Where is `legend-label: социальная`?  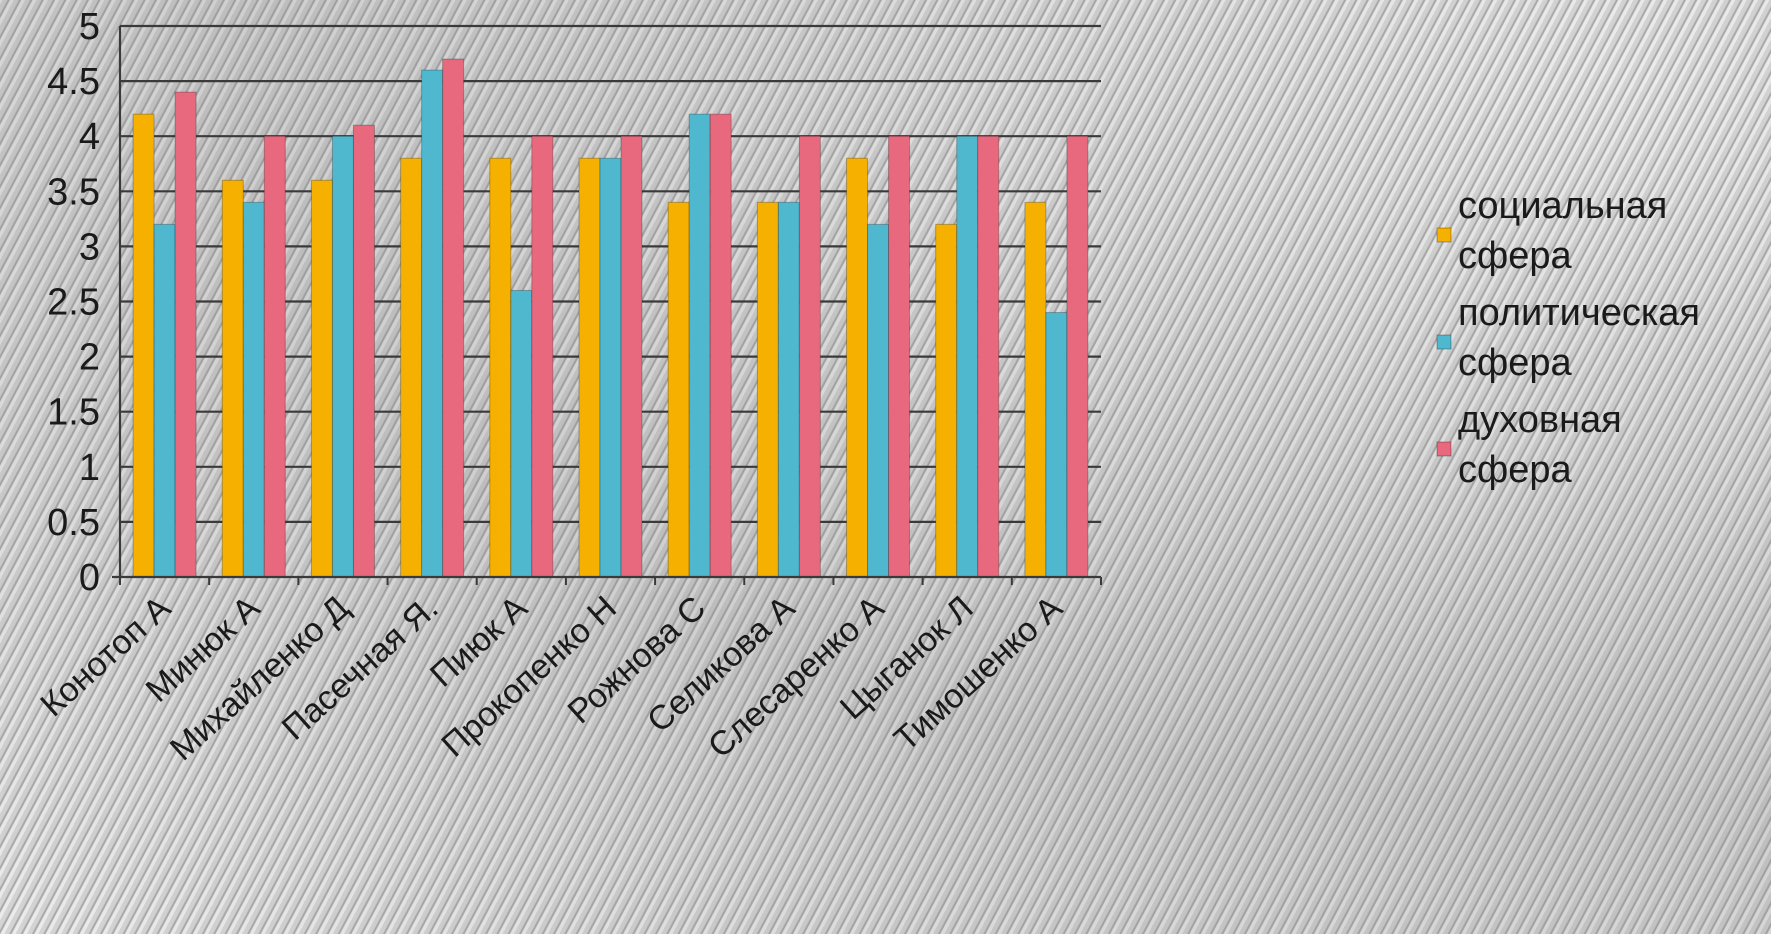 legend-label: социальная is located at coordinates (1562, 206).